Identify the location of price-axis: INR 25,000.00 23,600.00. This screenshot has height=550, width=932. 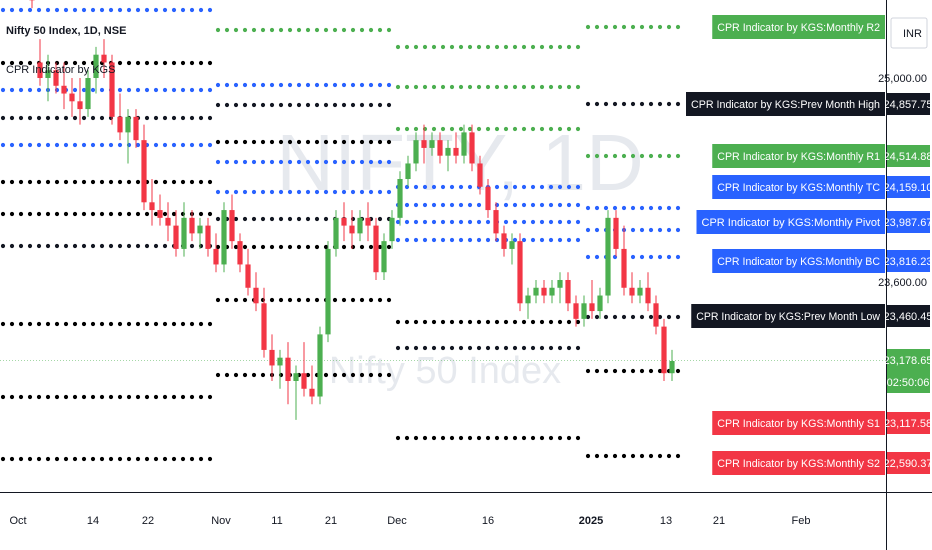
(903, 153).